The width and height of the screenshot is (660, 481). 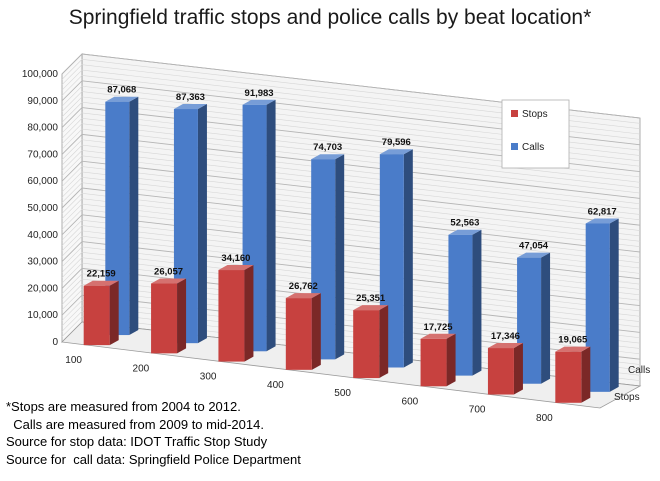 I want to click on data-label: 47,054, so click(x=534, y=246).